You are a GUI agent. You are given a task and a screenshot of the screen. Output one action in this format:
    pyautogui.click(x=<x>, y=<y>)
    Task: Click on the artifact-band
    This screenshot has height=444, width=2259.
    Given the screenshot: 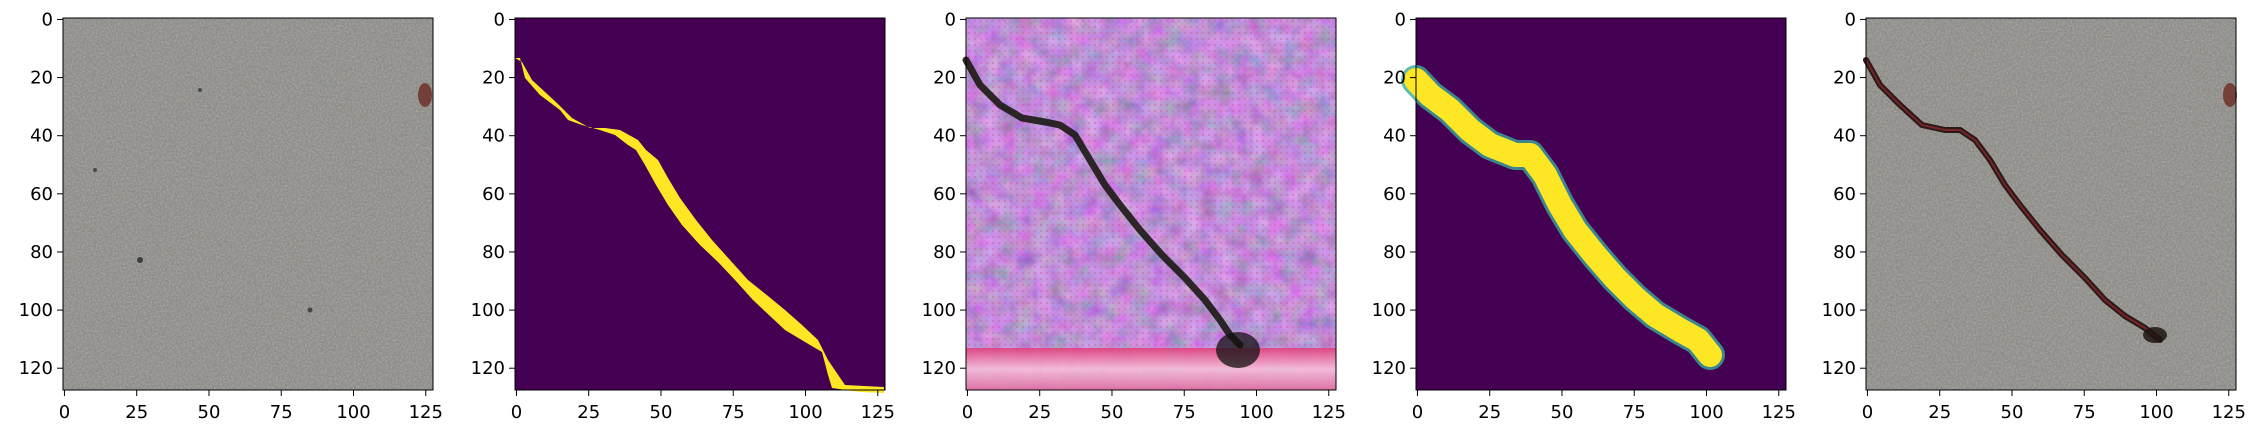 What is the action you would take?
    pyautogui.click(x=1151, y=369)
    